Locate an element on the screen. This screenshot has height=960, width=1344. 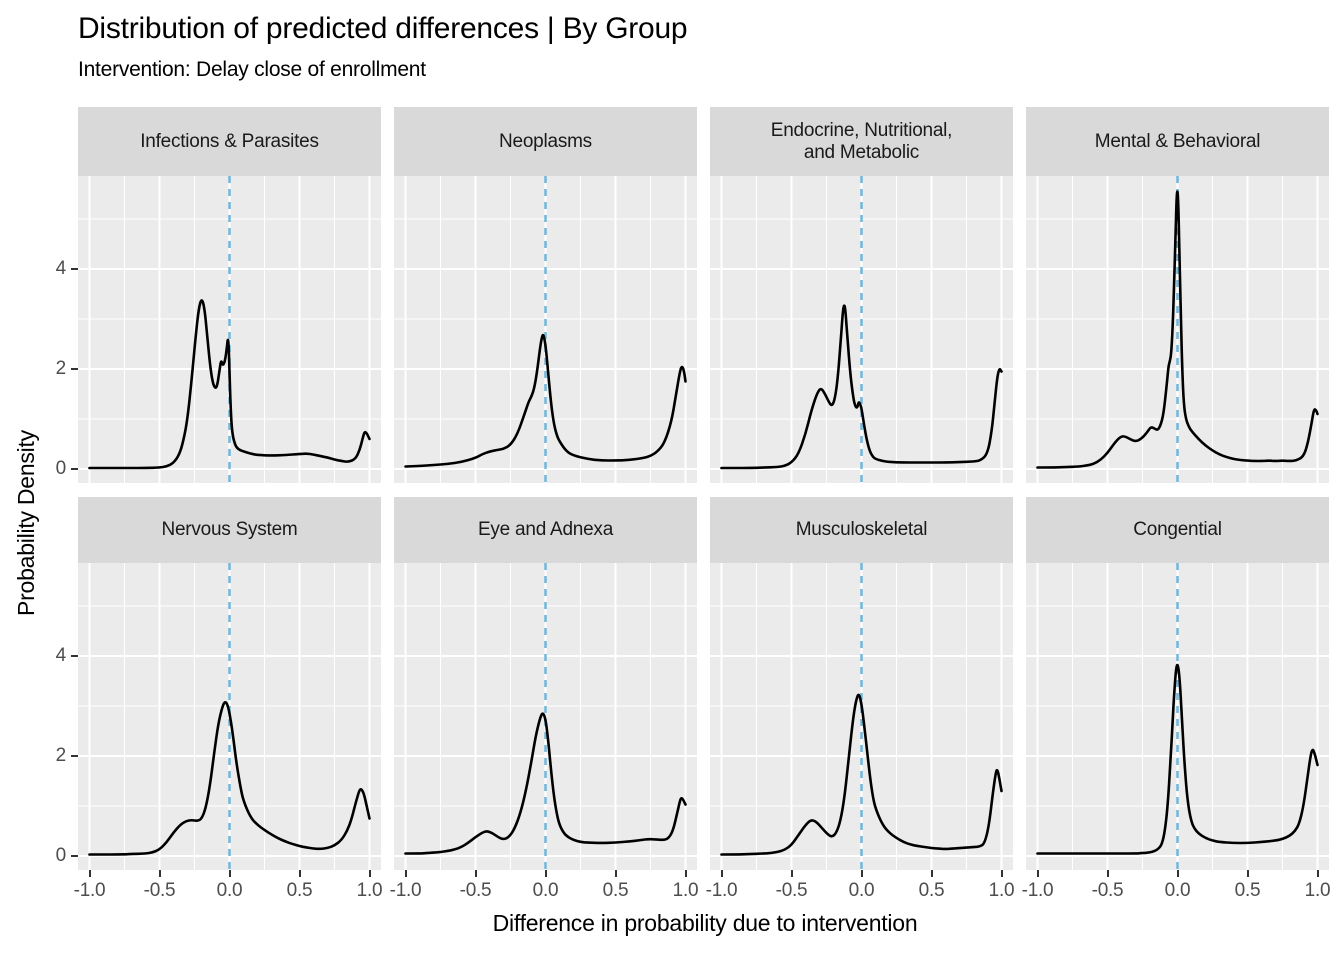
facet-strip: Neoplasms is located at coordinates (545, 141).